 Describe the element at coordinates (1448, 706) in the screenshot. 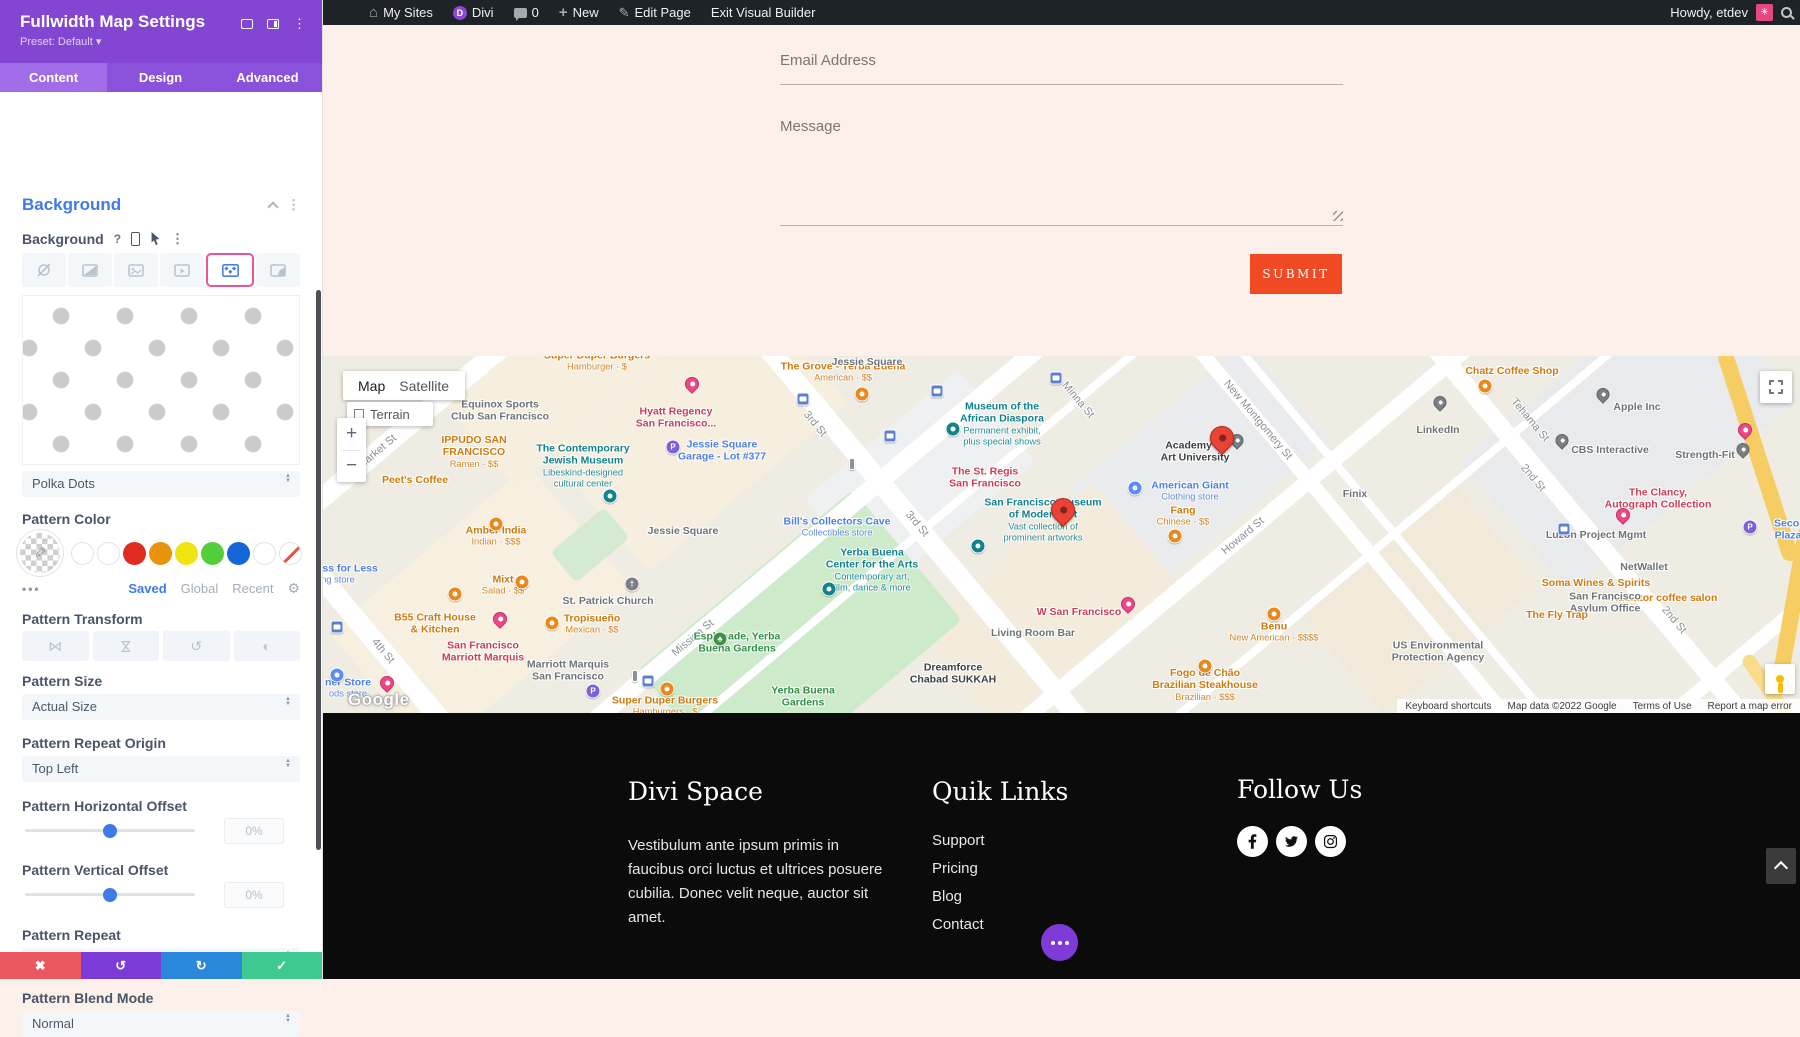

I see `map-attribution-link: Keyboard shortcuts` at that location.